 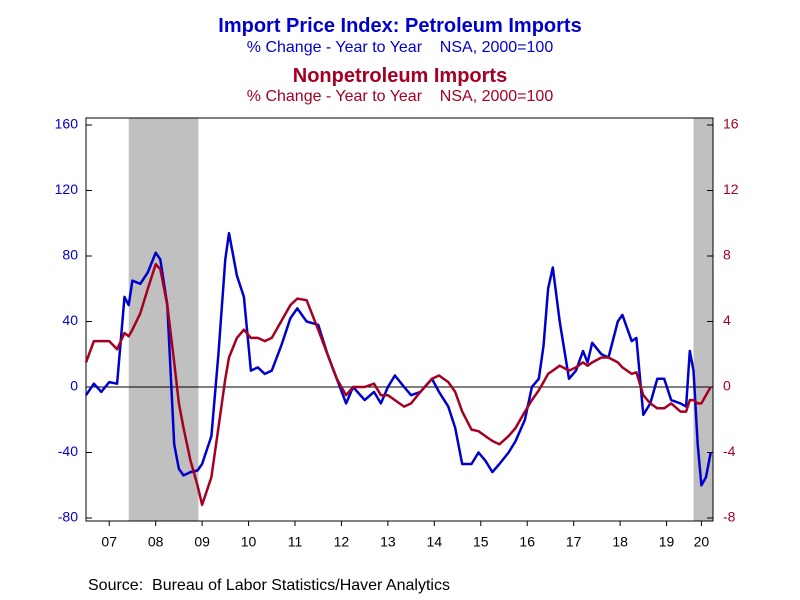 I want to click on x-tick-label: 07, so click(x=109, y=542).